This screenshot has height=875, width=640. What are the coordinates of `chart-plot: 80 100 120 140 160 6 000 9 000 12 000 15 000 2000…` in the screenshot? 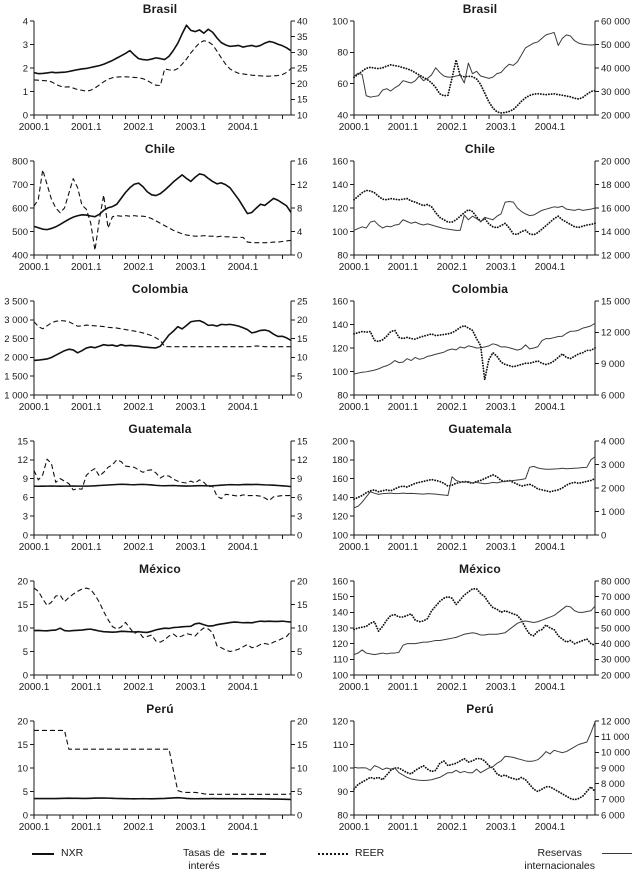 It's located at (481, 355).